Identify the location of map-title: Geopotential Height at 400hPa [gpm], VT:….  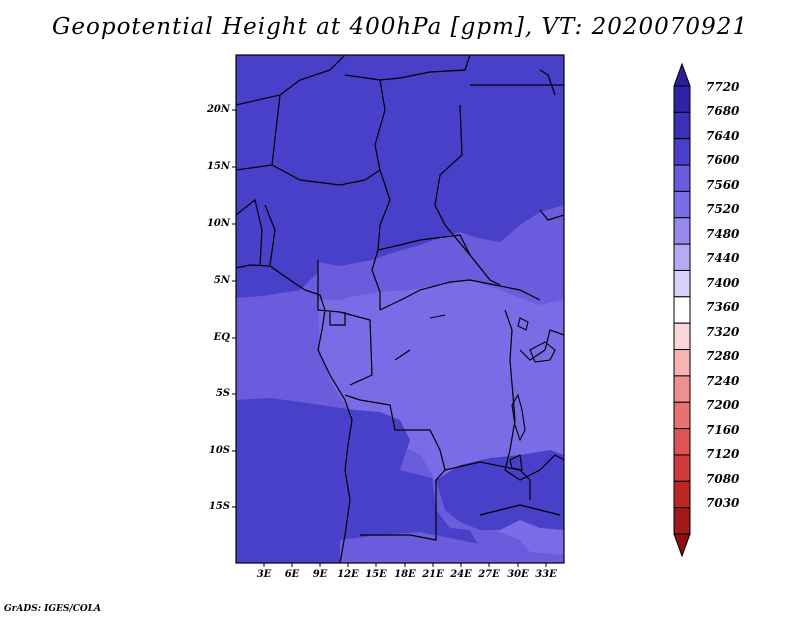
(400, 27).